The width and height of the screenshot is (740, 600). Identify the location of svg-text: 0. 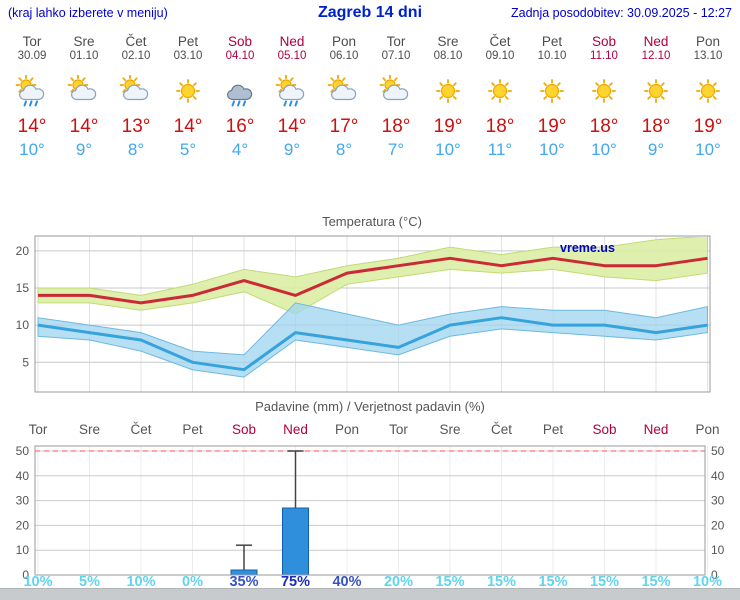
(714, 575).